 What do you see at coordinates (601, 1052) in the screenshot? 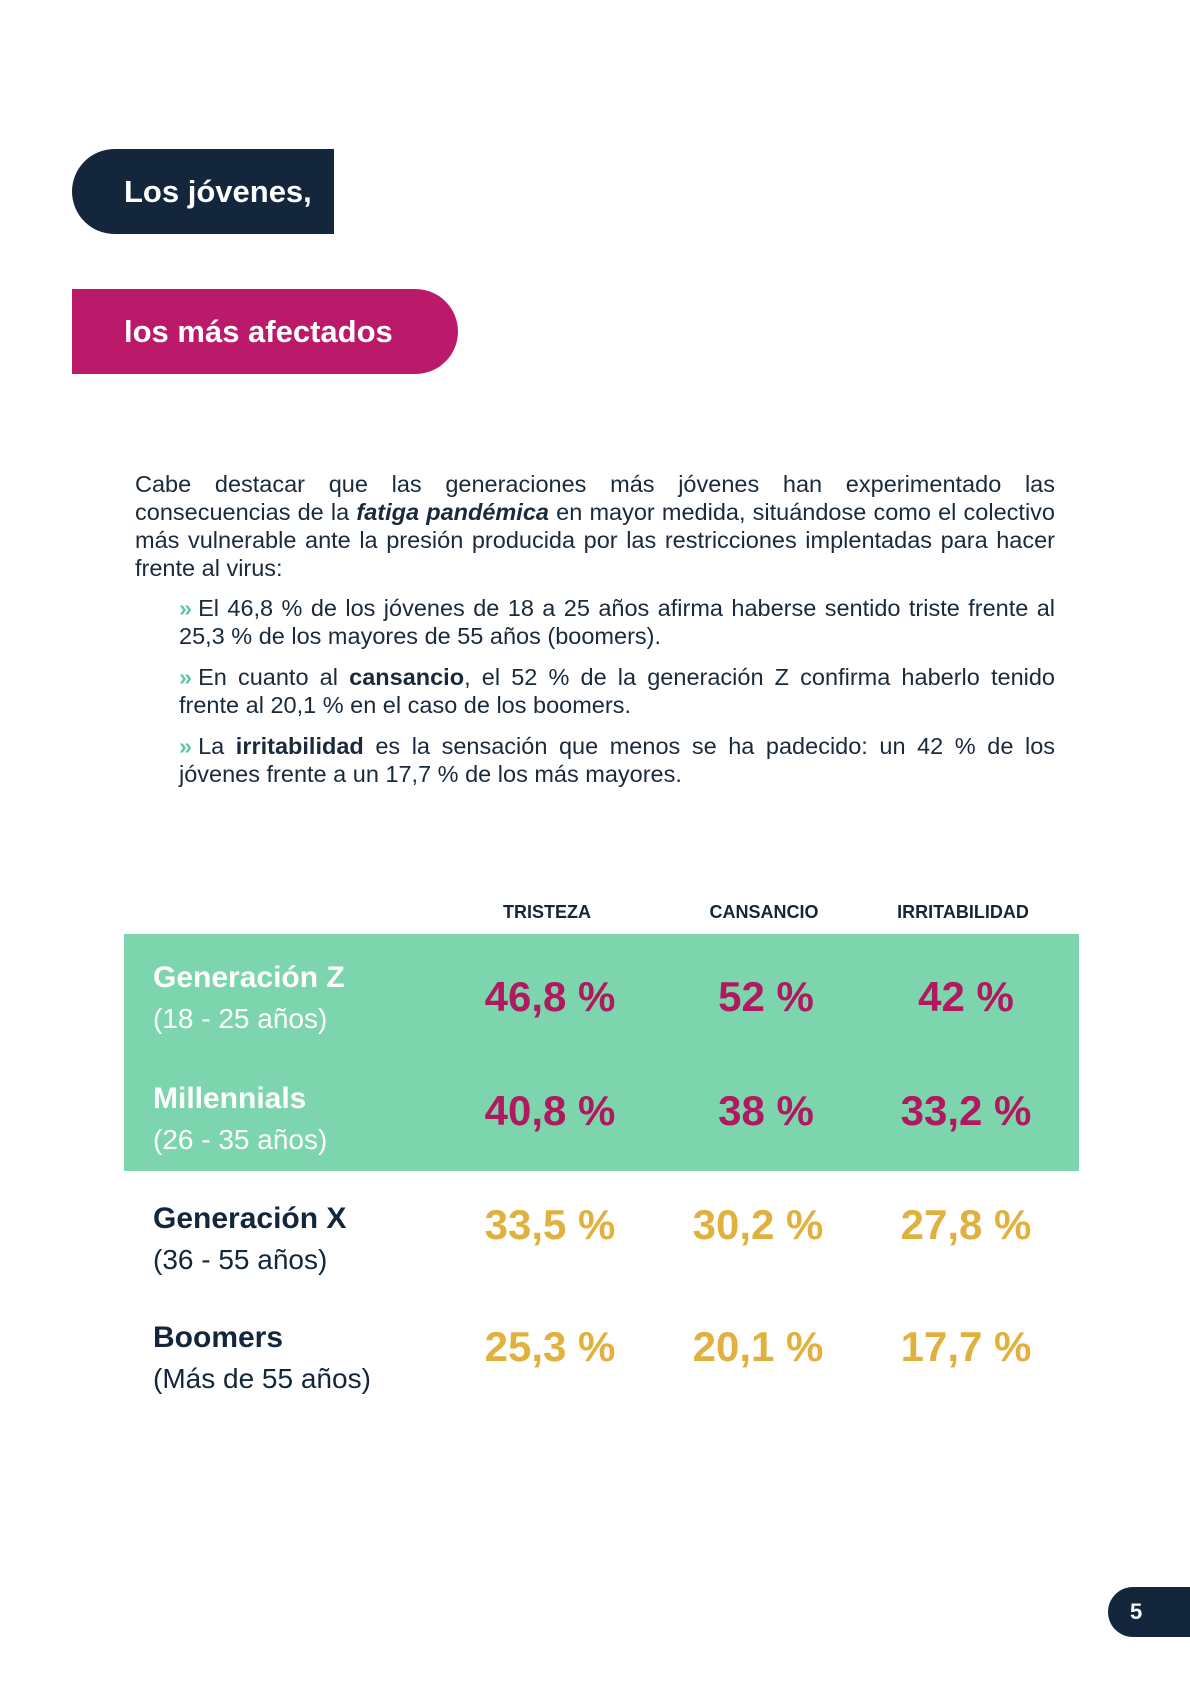
I see `highlight-band` at bounding box center [601, 1052].